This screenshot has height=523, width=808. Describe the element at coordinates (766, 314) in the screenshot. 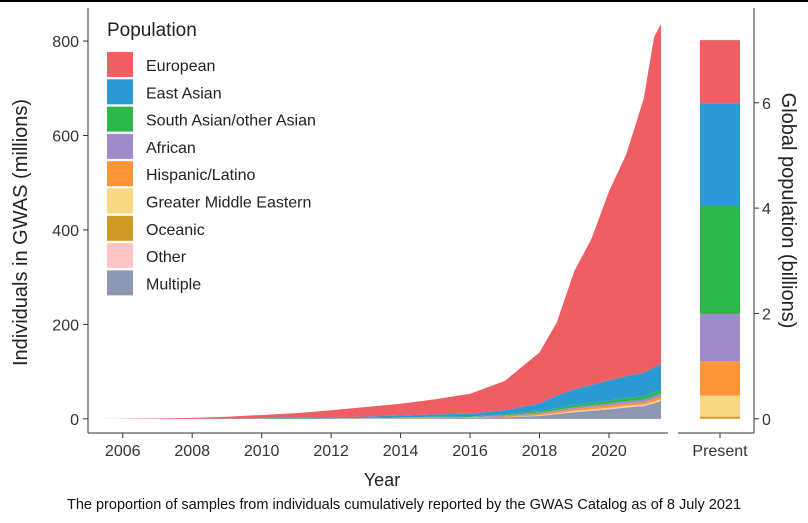

I see `side-y-tick-label-2: 2` at that location.